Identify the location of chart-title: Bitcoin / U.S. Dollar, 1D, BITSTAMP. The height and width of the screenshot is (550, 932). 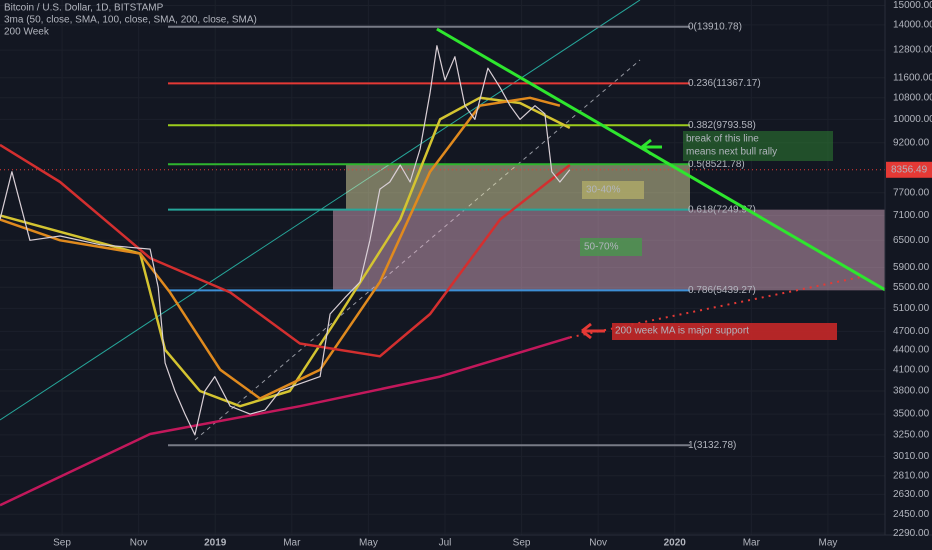
(84, 8).